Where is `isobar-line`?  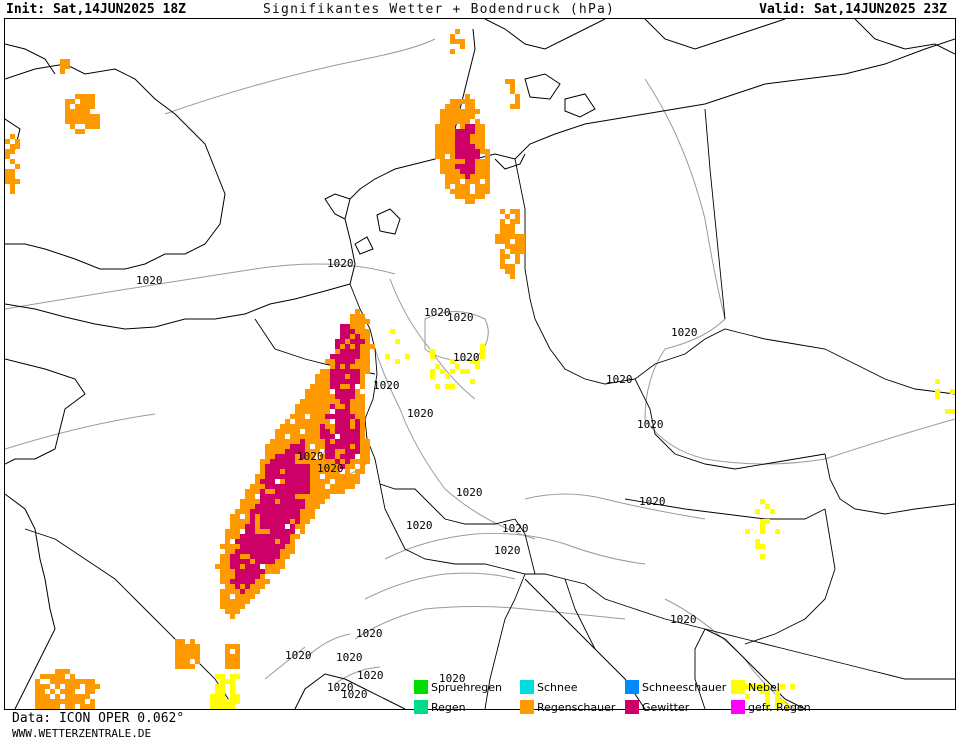 isobar-line is located at coordinates (285, 663).